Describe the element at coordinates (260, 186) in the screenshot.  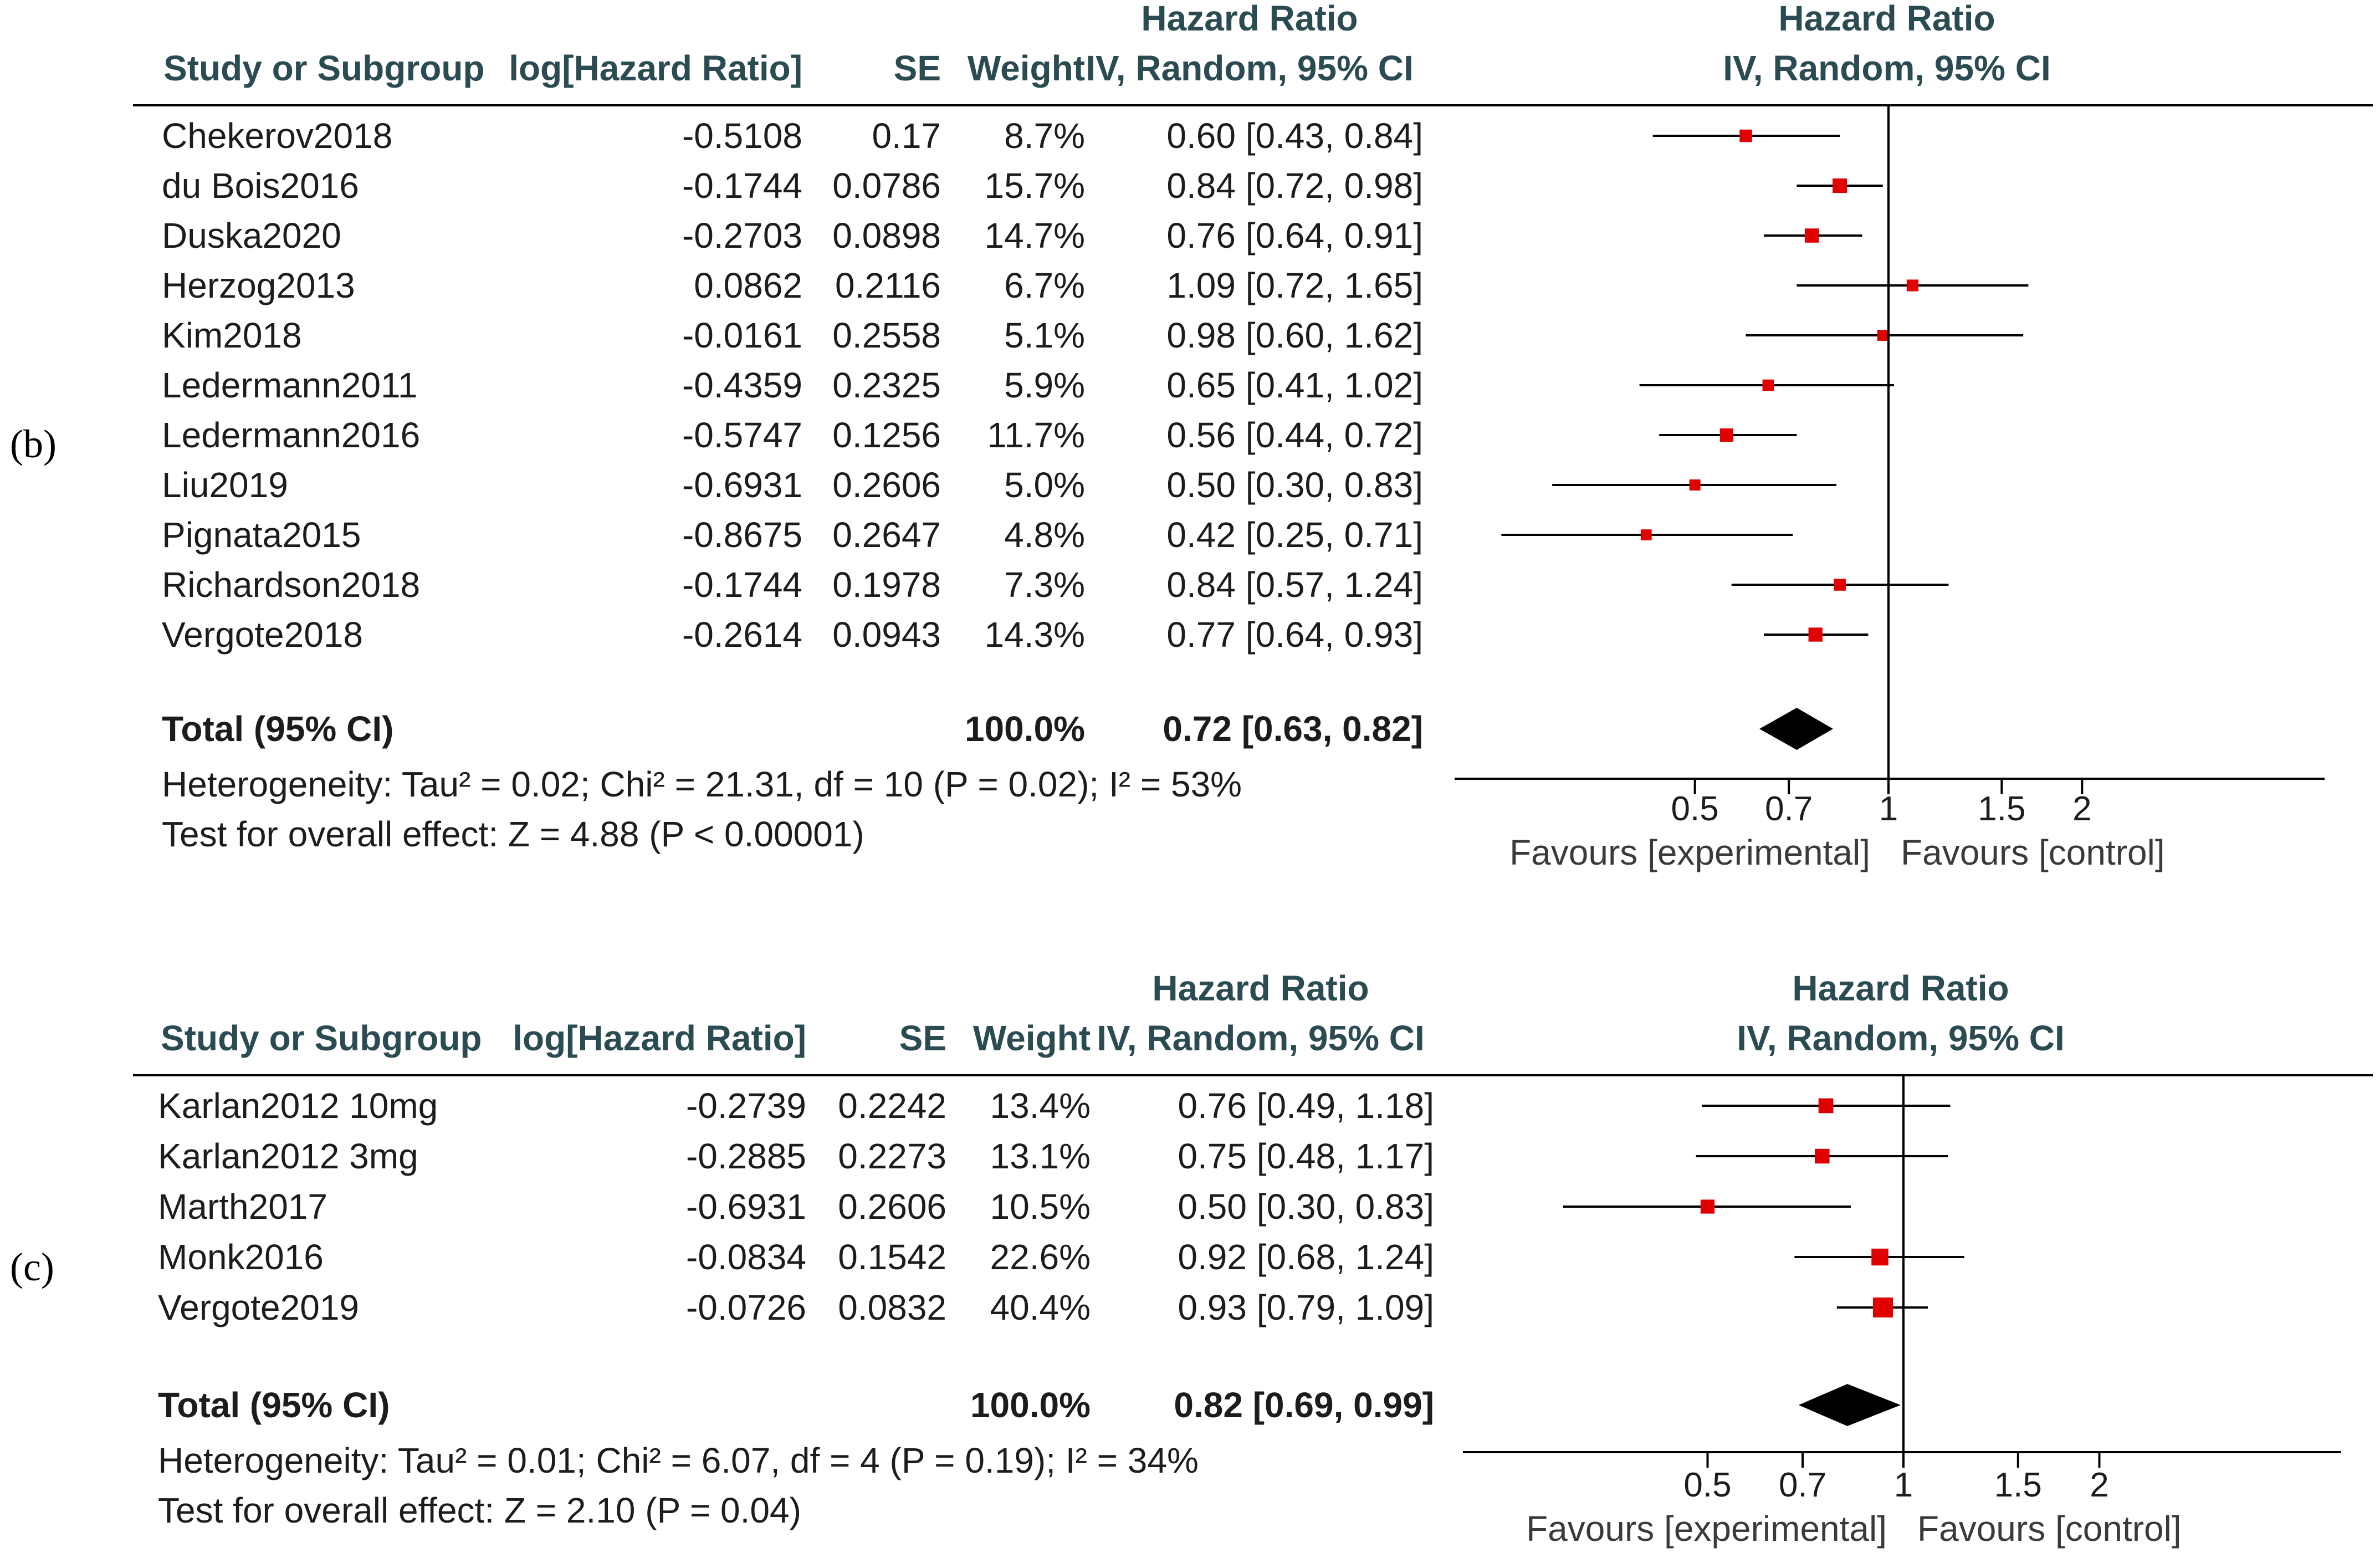
I see `study-name: du Bois2016` at that location.